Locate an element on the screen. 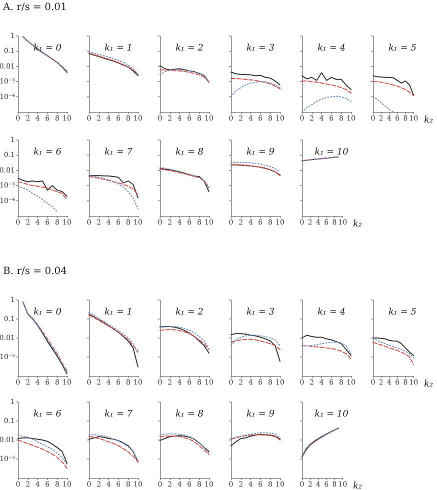  text: A. r/s = 0.01 is located at coordinates (35, 7).